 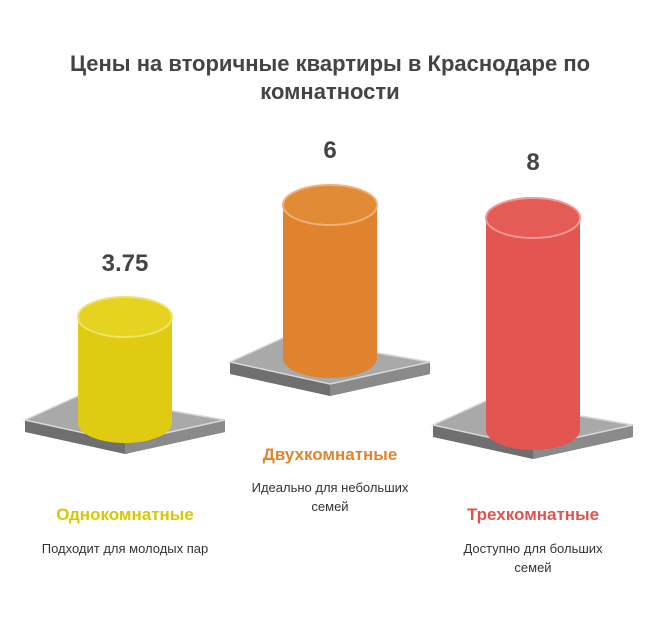 What do you see at coordinates (533, 514) in the screenshot?
I see `item-label: Трехкомнатные` at bounding box center [533, 514].